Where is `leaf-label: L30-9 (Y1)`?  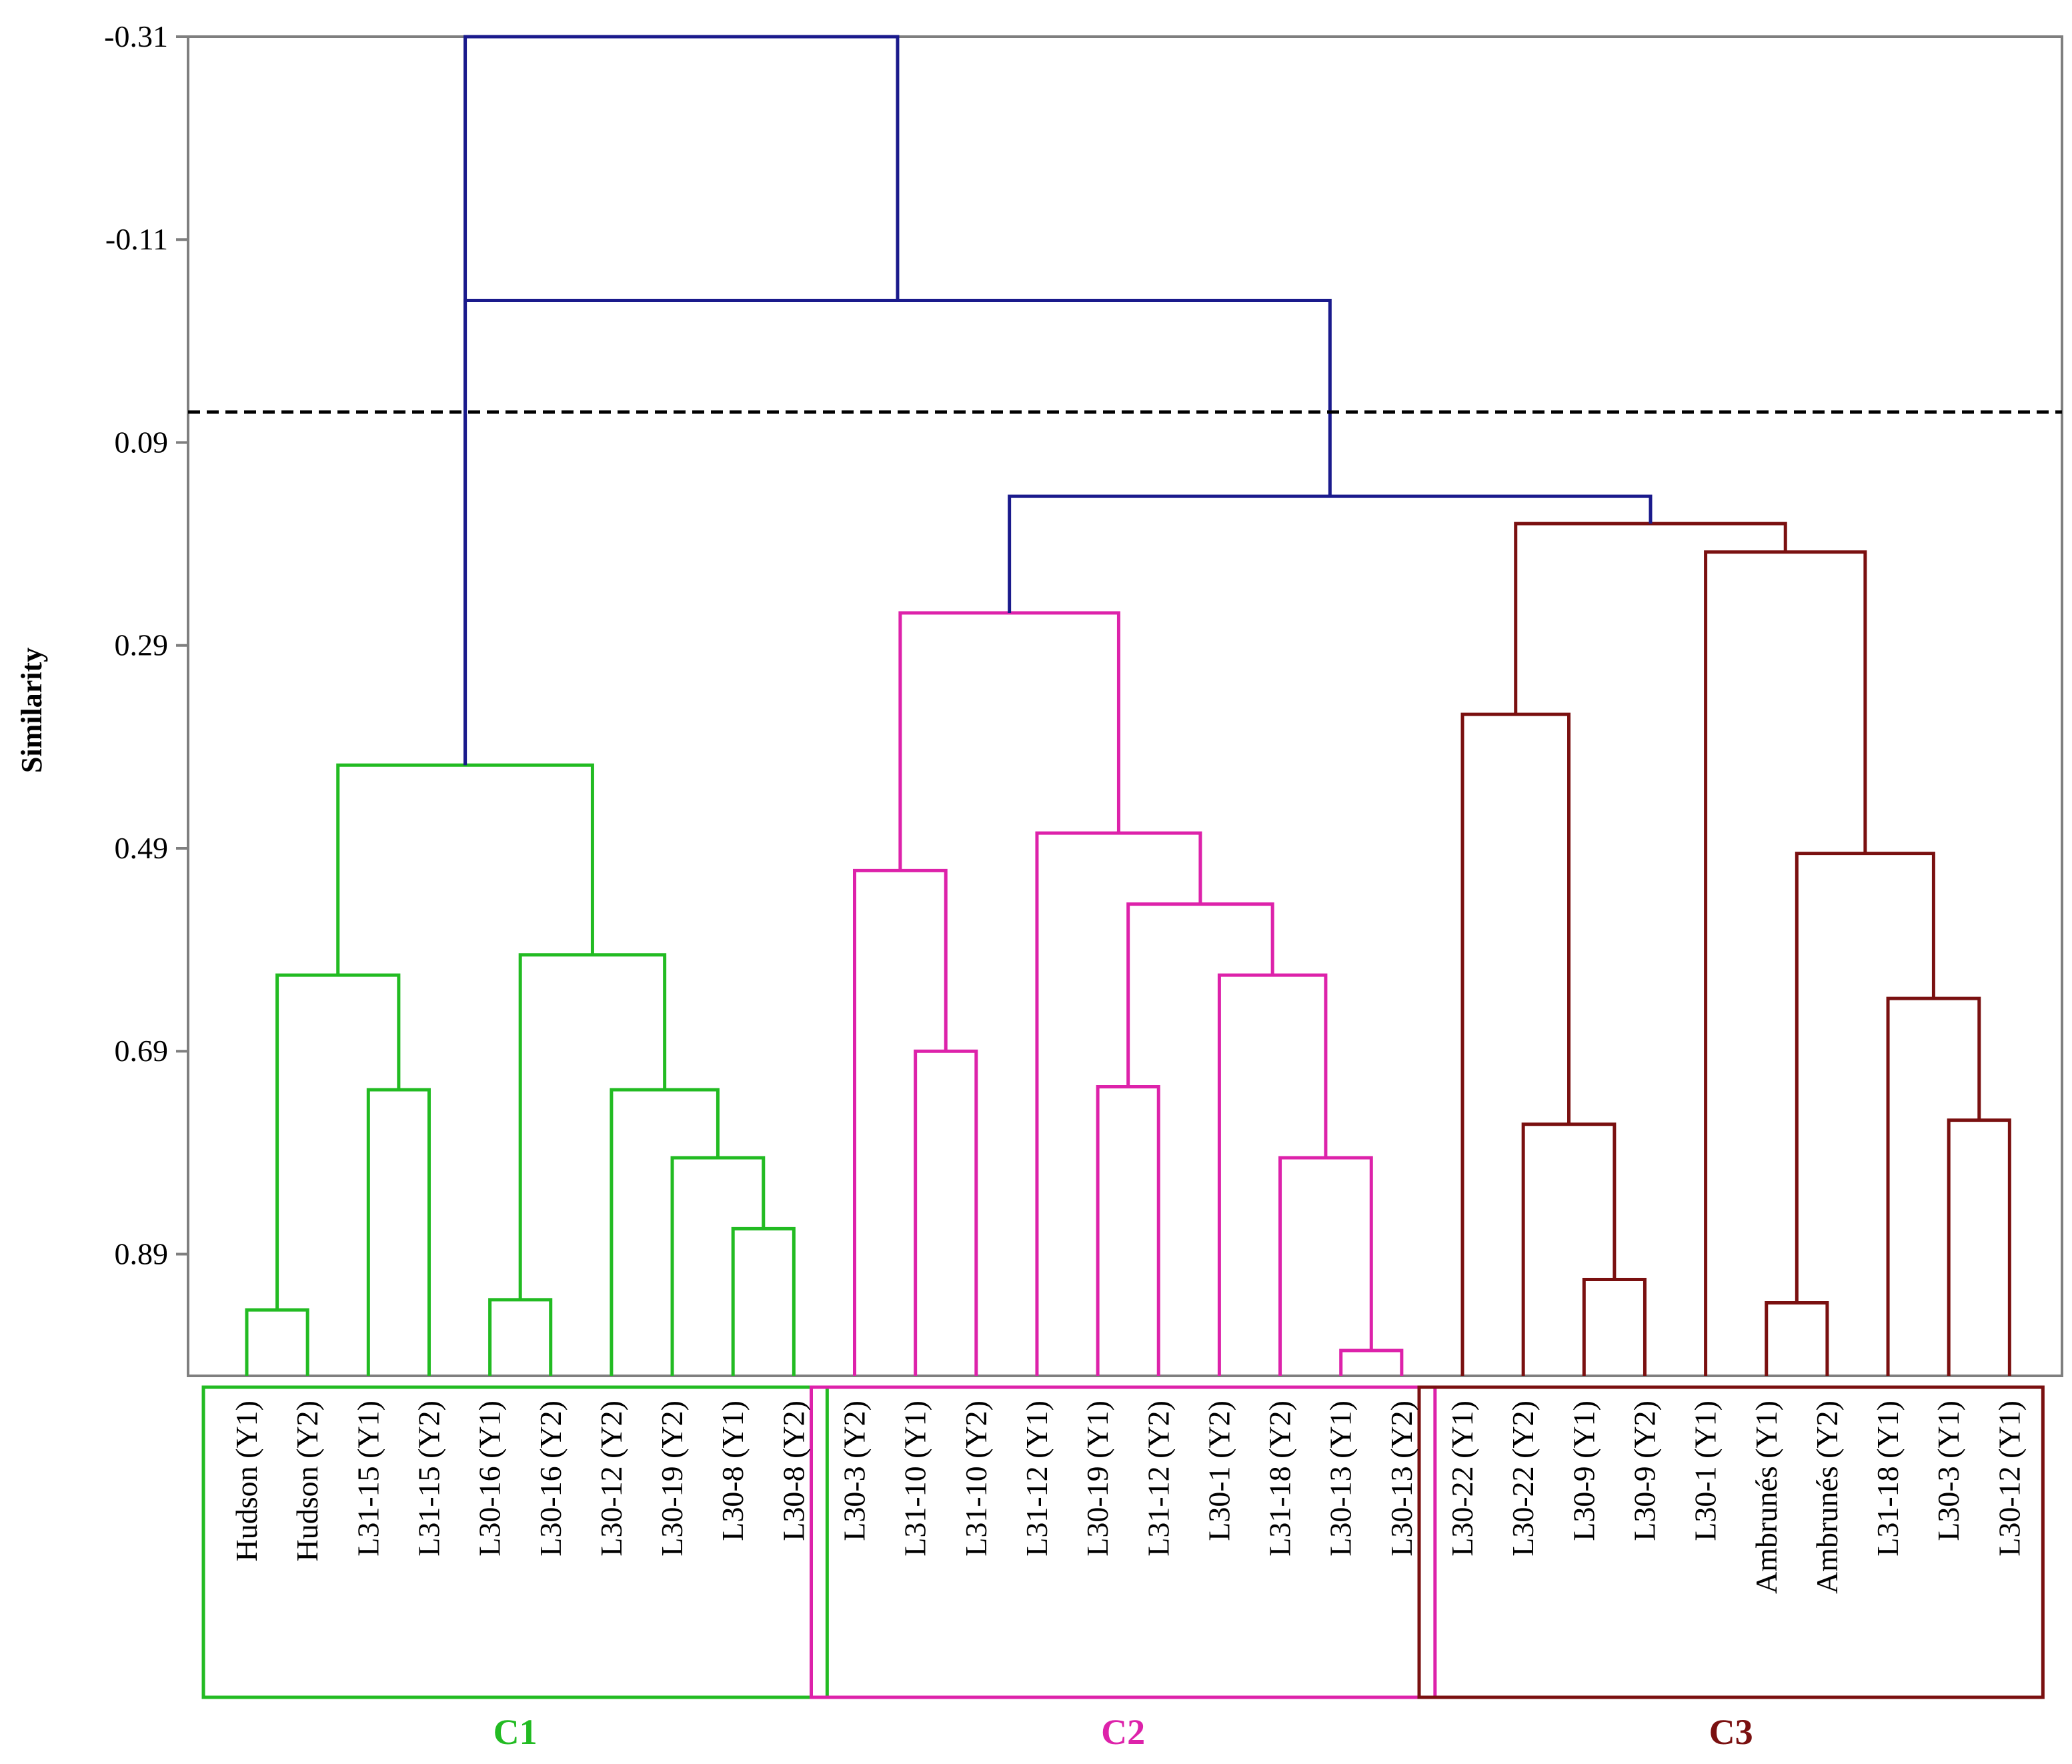 leaf-label: L30-9 (Y1) is located at coordinates (1584, 1471).